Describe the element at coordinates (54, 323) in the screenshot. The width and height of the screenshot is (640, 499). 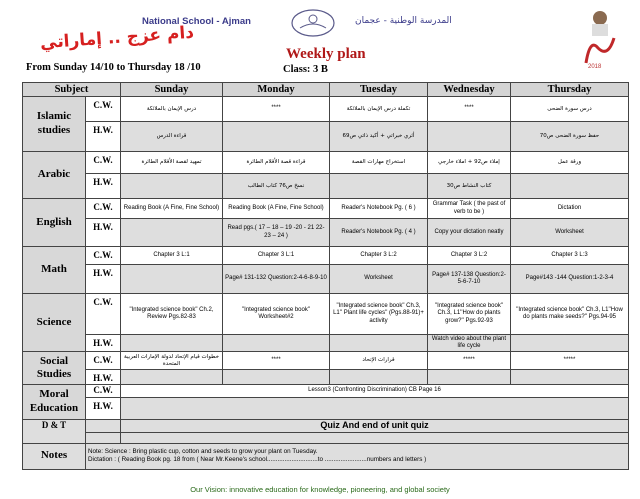
I see `subject-name: Science` at that location.